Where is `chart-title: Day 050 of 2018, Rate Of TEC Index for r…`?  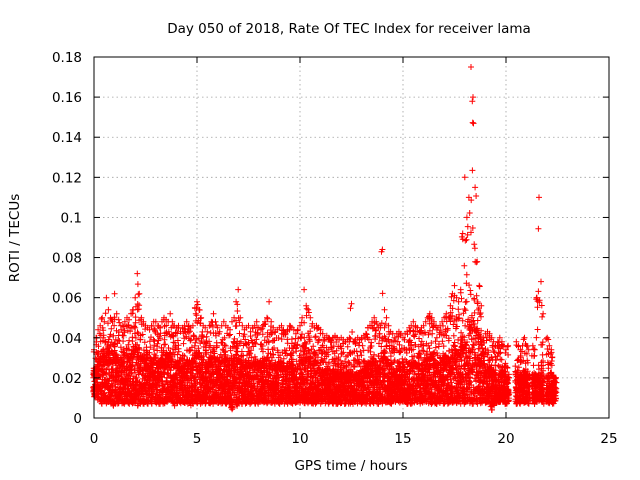 chart-title: Day 050 of 2018, Rate Of TEC Index for r… is located at coordinates (349, 29).